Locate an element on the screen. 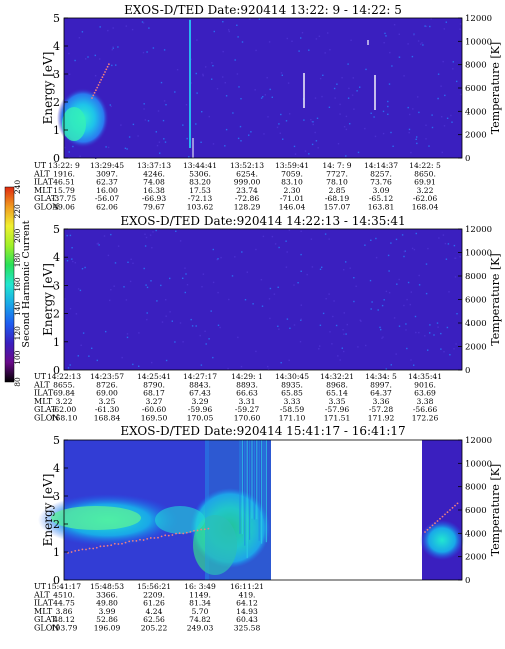  table-cell: 3.31 is located at coordinates (247, 401).